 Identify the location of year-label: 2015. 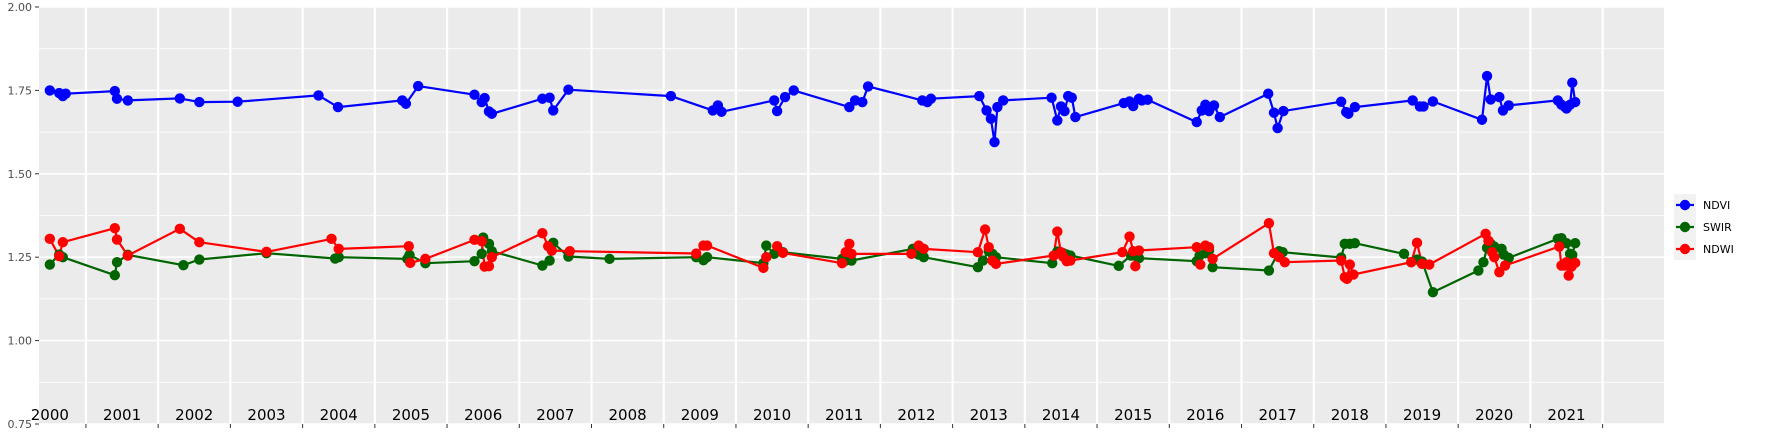
(1133, 415).